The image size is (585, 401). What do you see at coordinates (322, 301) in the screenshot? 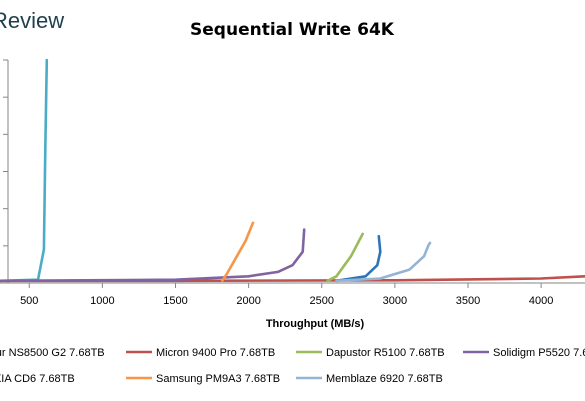
I see `x-tick-label: 2500` at bounding box center [322, 301].